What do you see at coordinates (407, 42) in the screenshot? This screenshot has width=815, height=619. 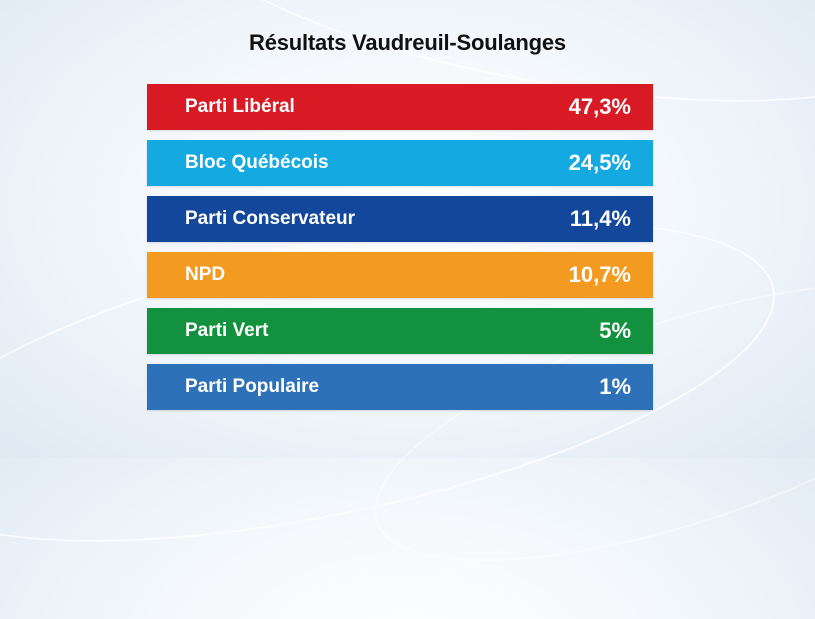 I see `chart-title: Résultats Vaudreuil-Soulanges` at bounding box center [407, 42].